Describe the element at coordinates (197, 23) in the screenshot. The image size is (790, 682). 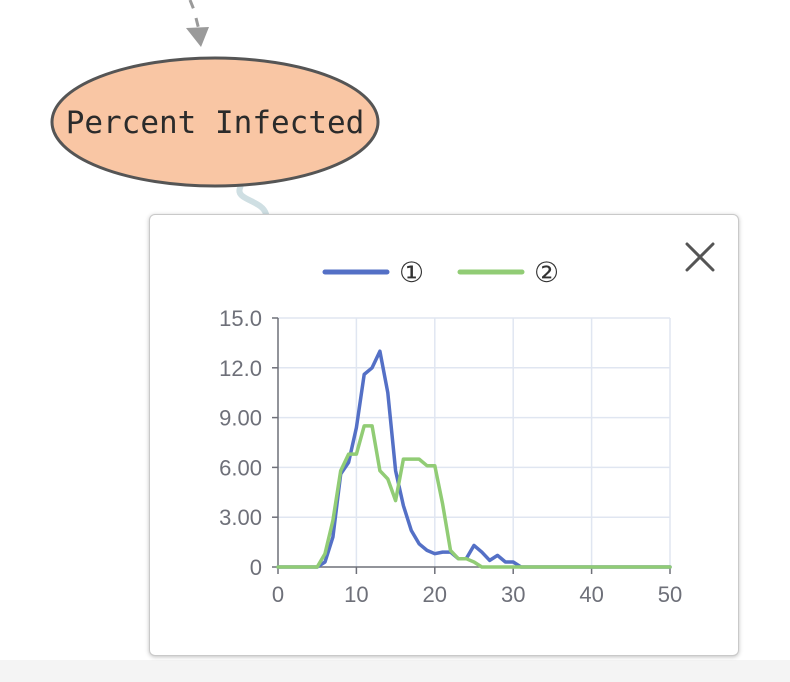
I see `incoming-arrow` at that location.